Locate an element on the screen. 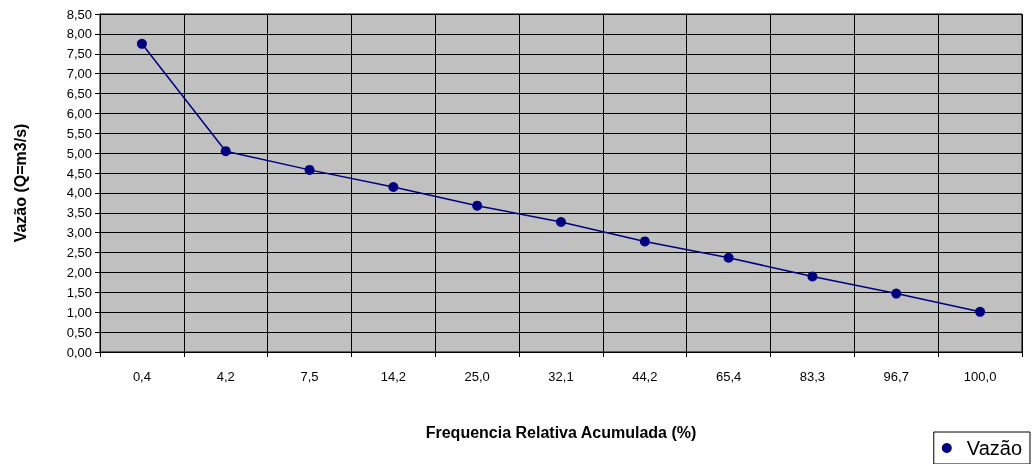 The height and width of the screenshot is (464, 1036). x-tick-label: 0,4 is located at coordinates (141, 376).